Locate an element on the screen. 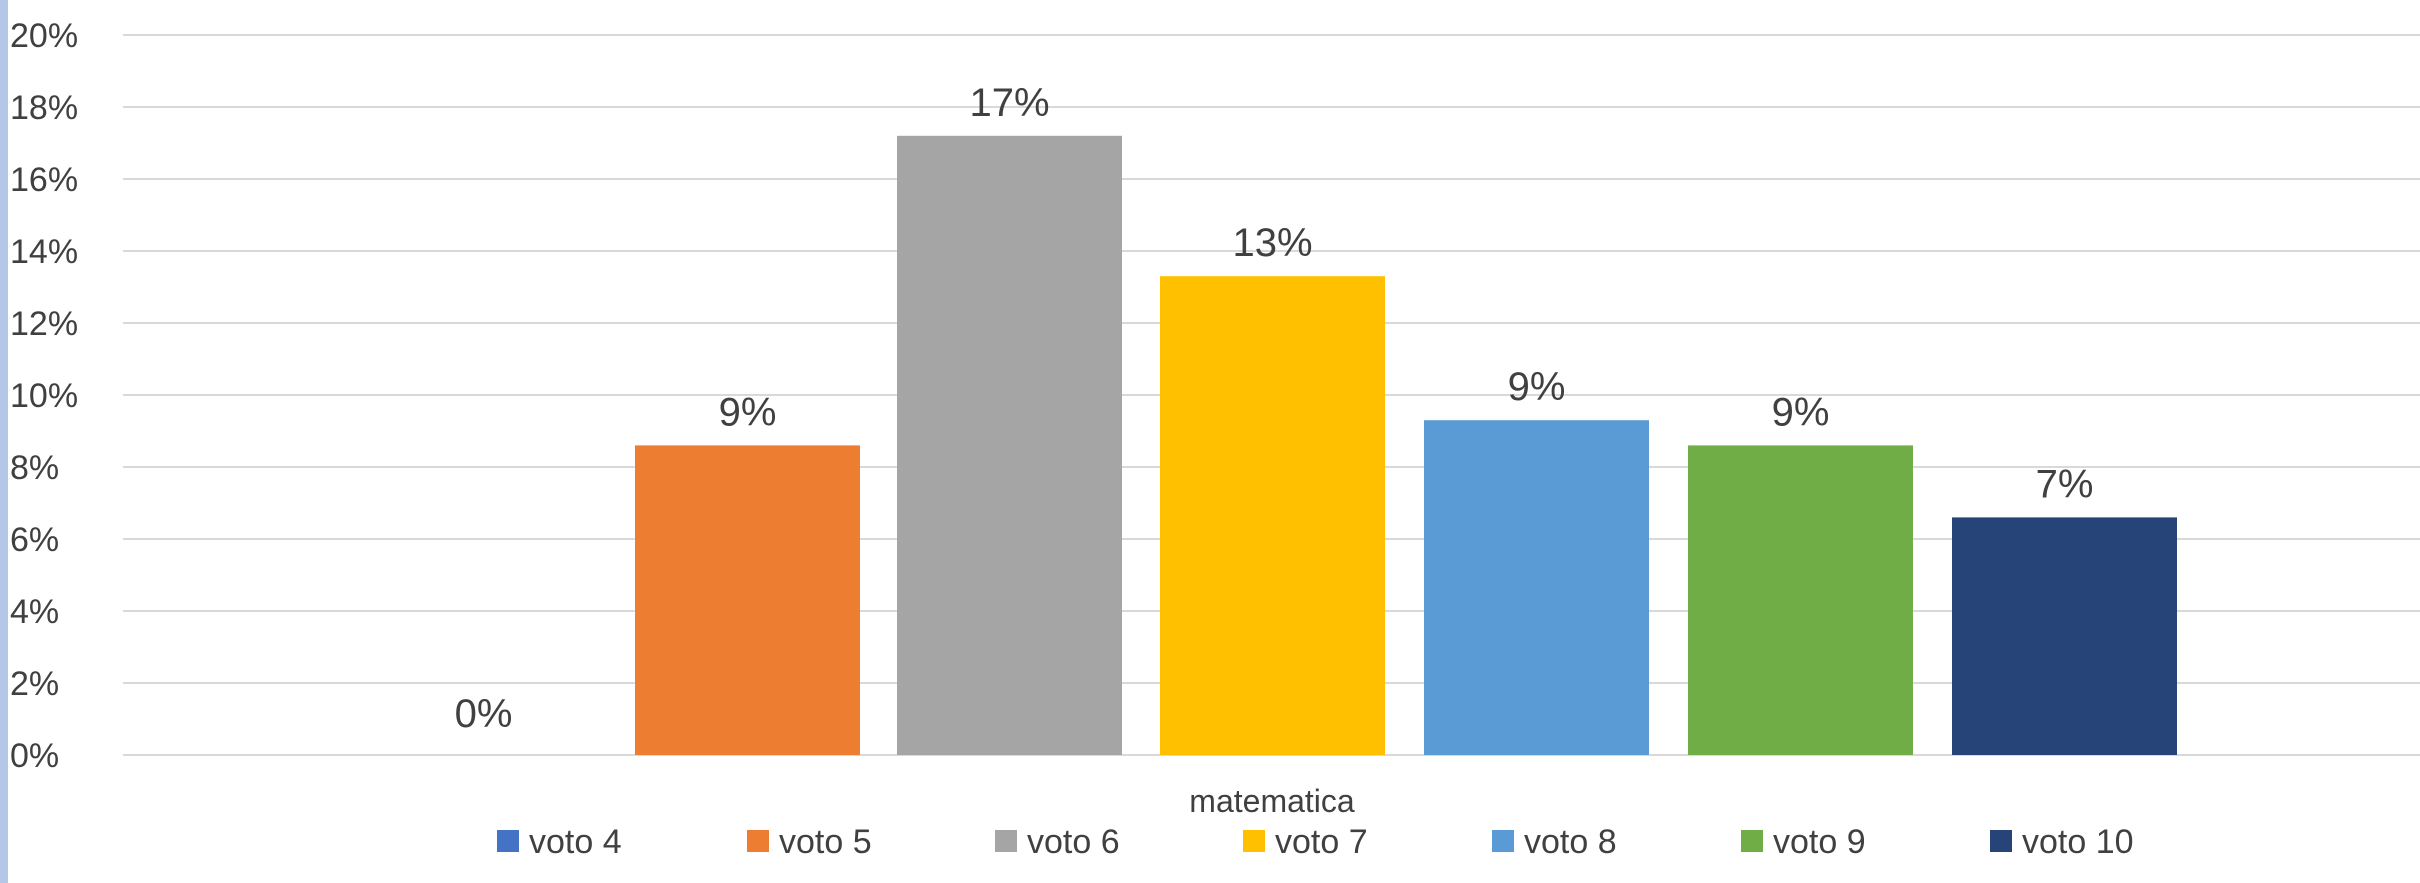 The height and width of the screenshot is (883, 2420). legend-label-voto-6: voto 6 is located at coordinates (1073, 842).